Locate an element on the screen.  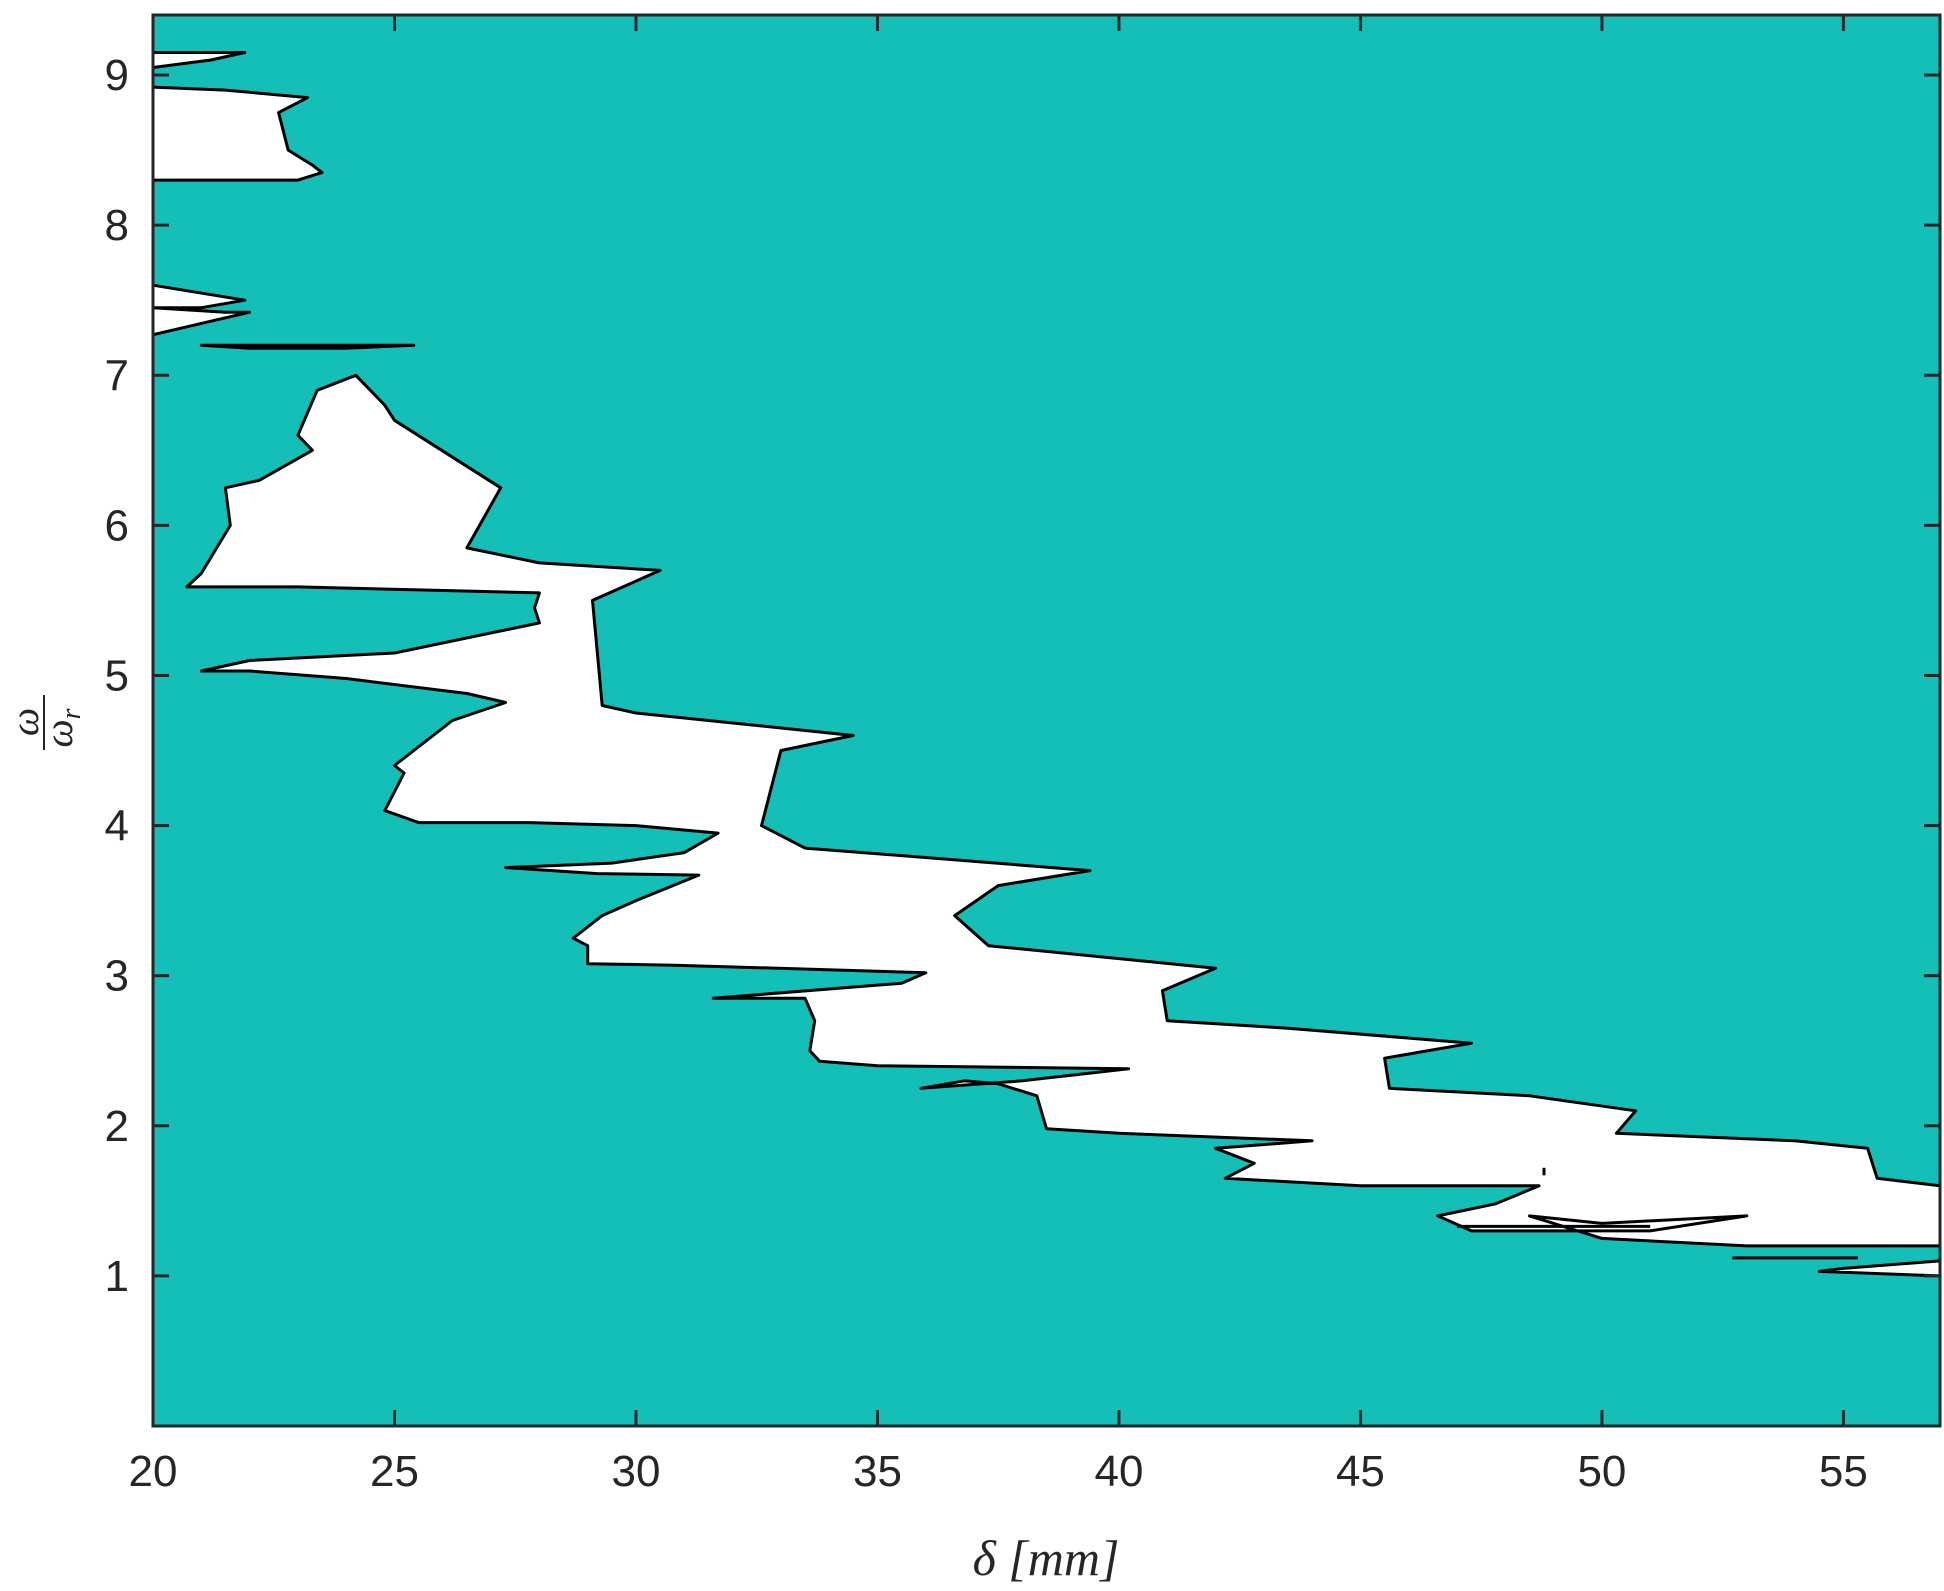
x-tick-label: 40 is located at coordinates (1118, 1471).